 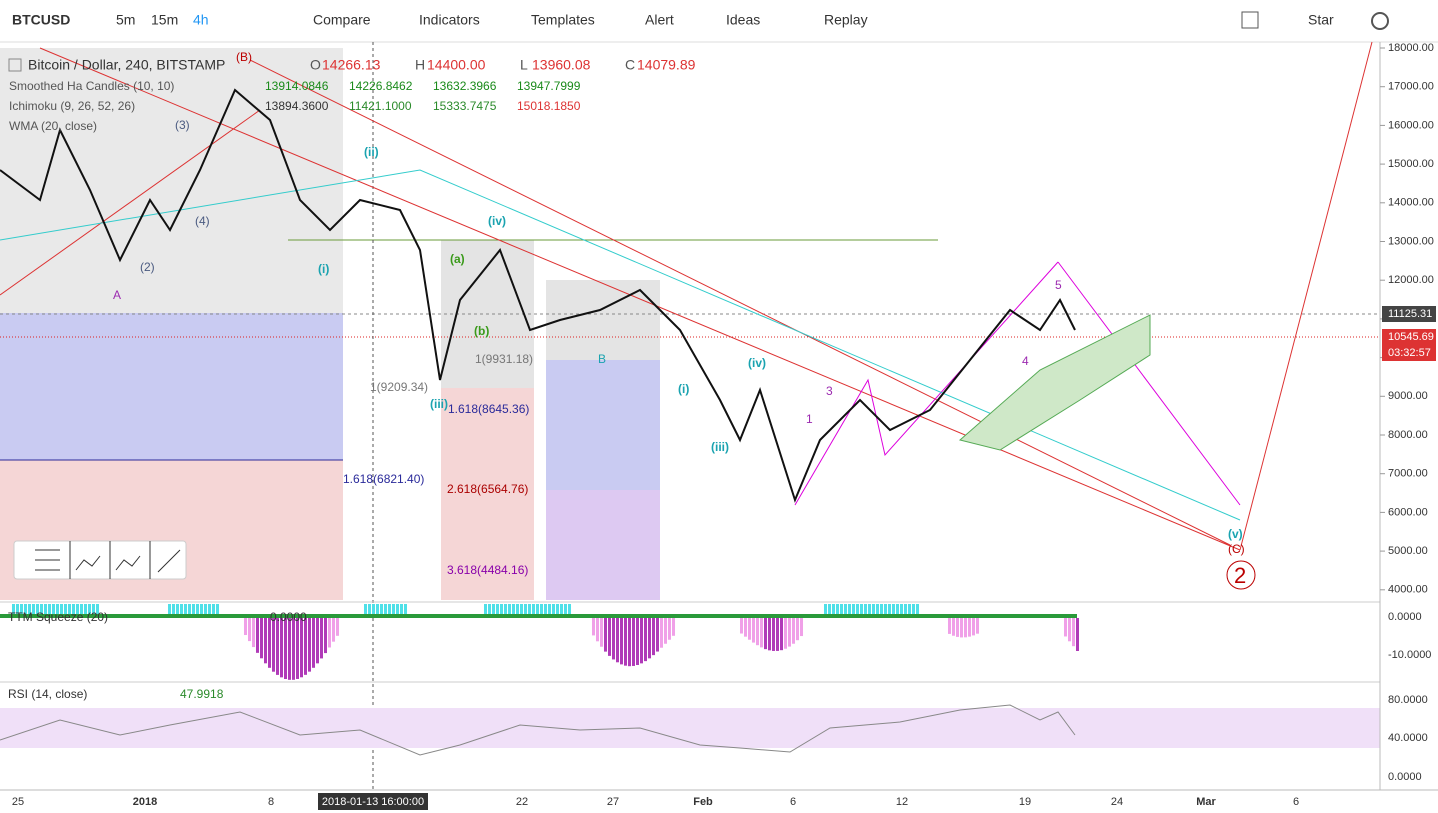 I want to click on star-button: Star, so click(x=1321, y=20).